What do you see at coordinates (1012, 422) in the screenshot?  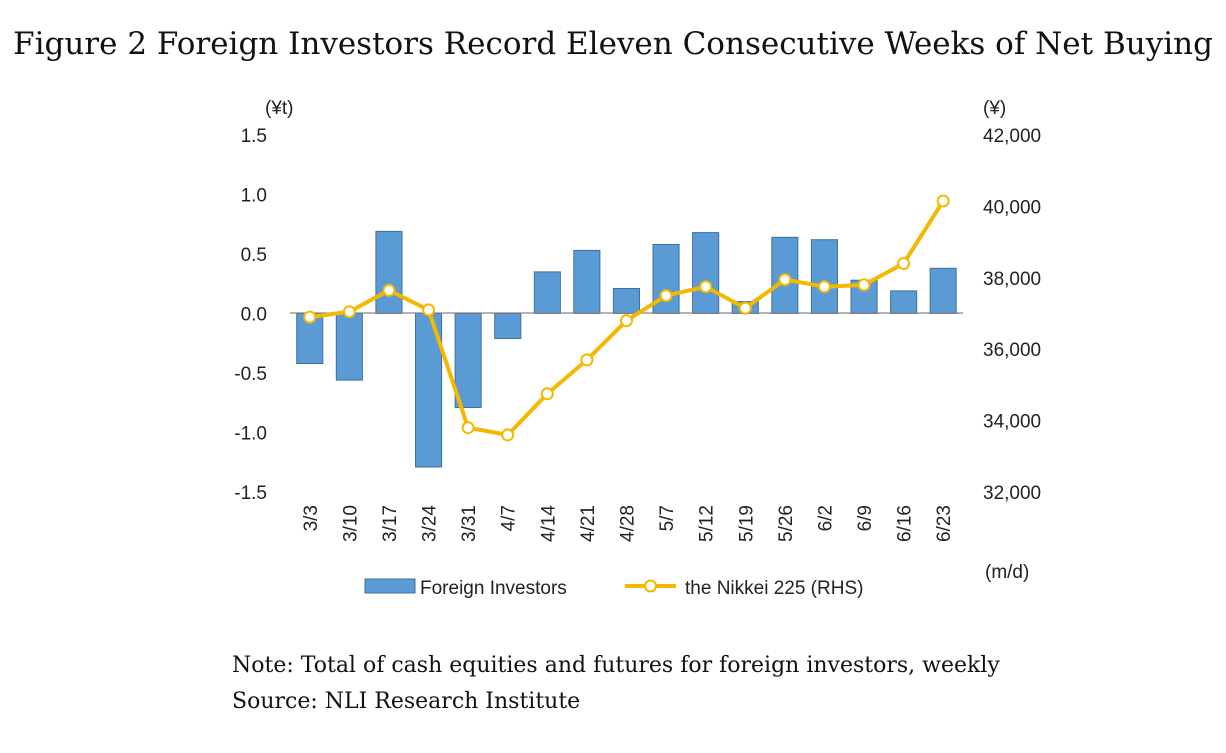 I see `right-axis-tick-label: 34,000` at bounding box center [1012, 422].